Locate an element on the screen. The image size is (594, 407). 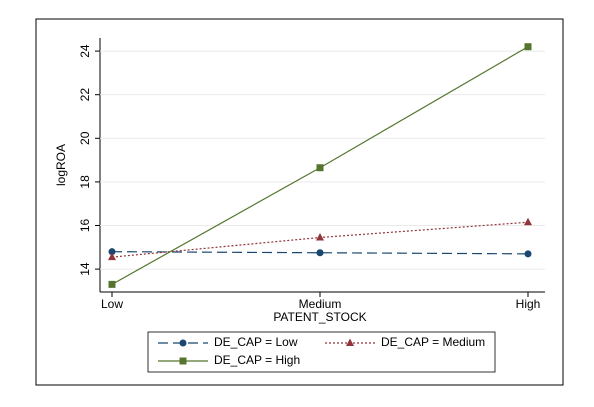
legend-label: DE_CAP = Low is located at coordinates (256, 342).